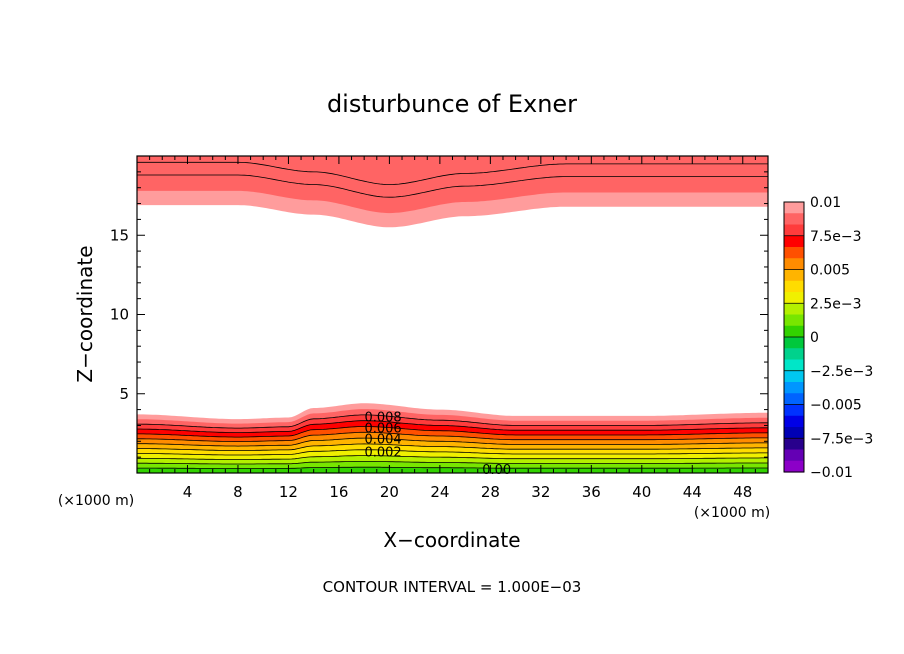  Describe the element at coordinates (389, 492) in the screenshot. I see `x-tick-label: 20` at that location.